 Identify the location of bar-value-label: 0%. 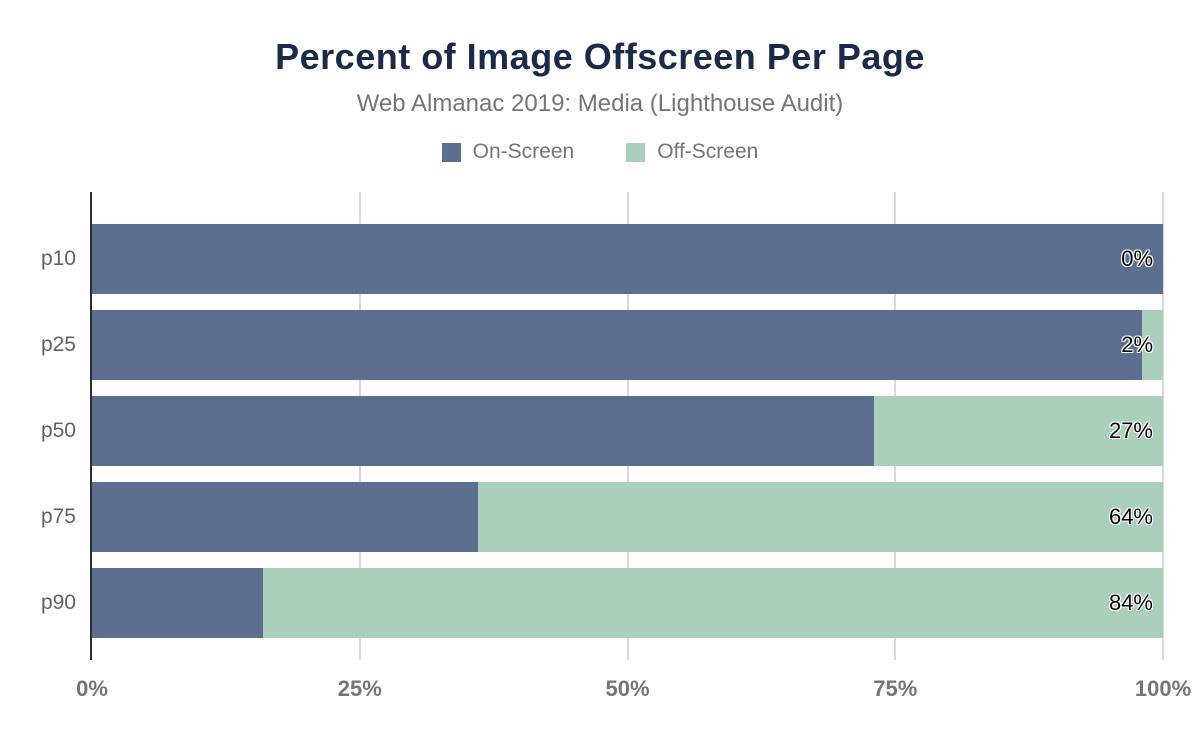
(1137, 258).